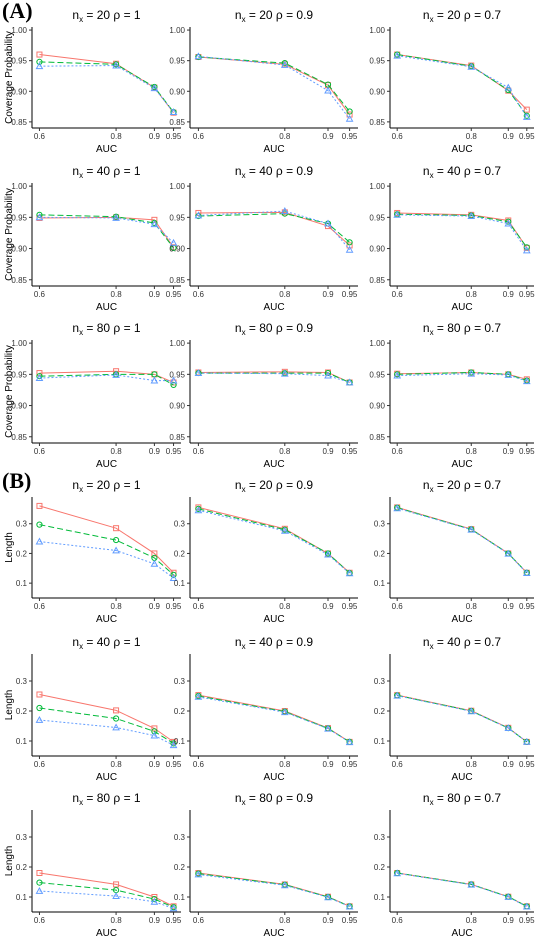 The image size is (540, 948). Describe the element at coordinates (17, 11) in the screenshot. I see `panel-label-a: (A)` at that location.